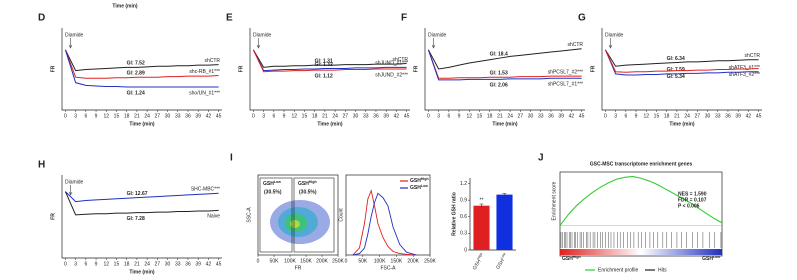  What do you see at coordinates (204, 72) in the screenshot?
I see `series-name: shc-RB_#1***` at bounding box center [204, 72].